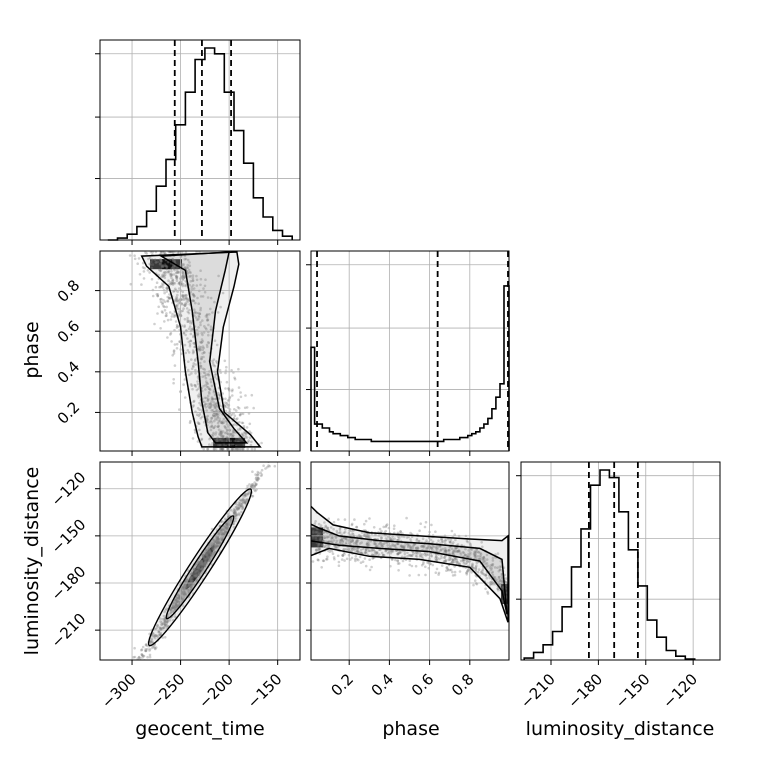 The height and width of the screenshot is (760, 760). What do you see at coordinates (620, 561) in the screenshot?
I see `panel-frame` at bounding box center [620, 561].